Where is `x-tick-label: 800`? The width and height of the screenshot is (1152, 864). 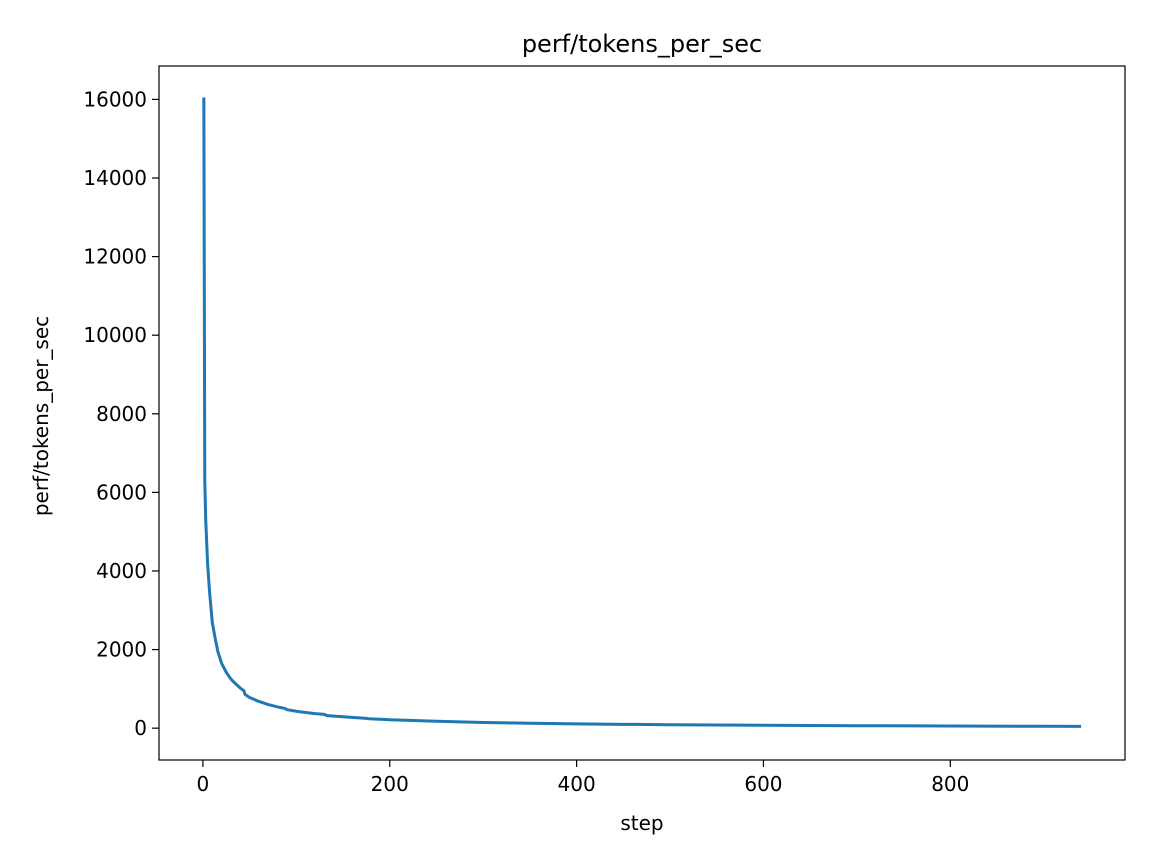
x-tick-label: 800 is located at coordinates (950, 784).